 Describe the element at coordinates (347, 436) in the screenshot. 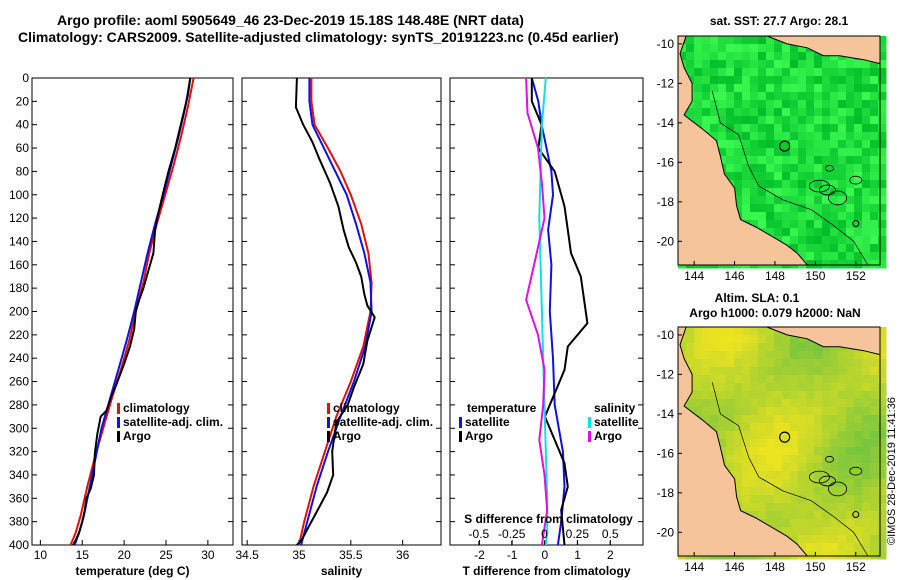

I see `salinity-legend-entry: Argo` at that location.